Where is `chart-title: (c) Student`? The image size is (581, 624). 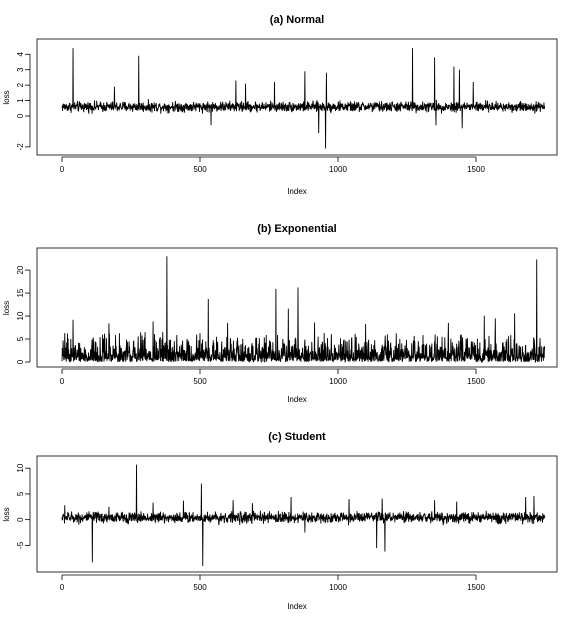 chart-title: (c) Student is located at coordinates (297, 437).